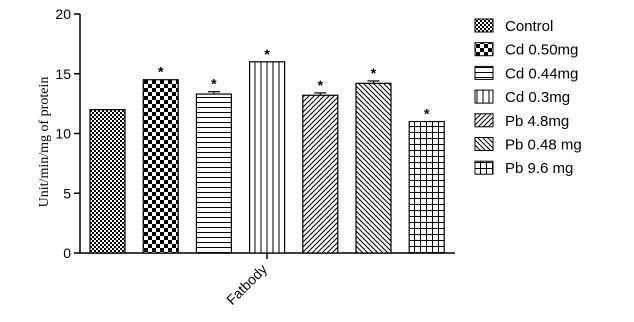 The image size is (634, 322). What do you see at coordinates (537, 97) in the screenshot?
I see `legend-label: Cd 0.3mg` at bounding box center [537, 97].